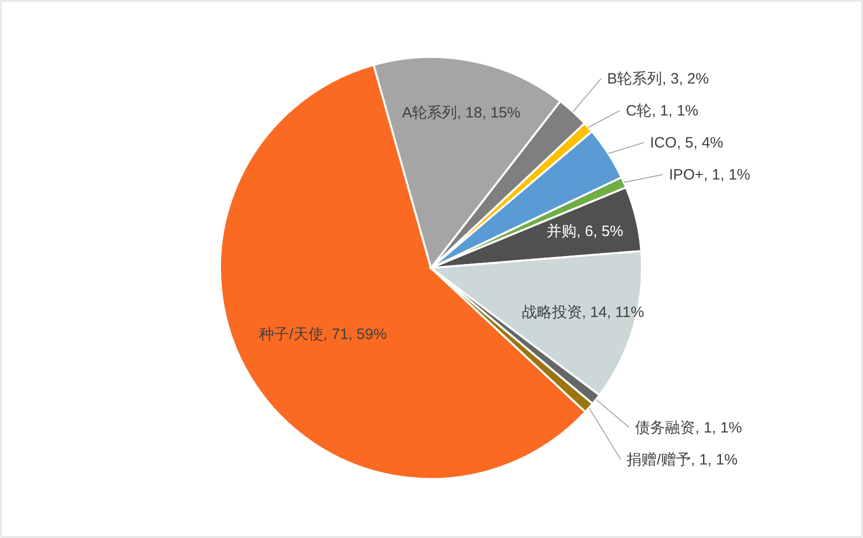 The height and width of the screenshot is (538, 863). Describe the element at coordinates (561, 231) in the screenshot. I see `slice-label: 并购` at that location.